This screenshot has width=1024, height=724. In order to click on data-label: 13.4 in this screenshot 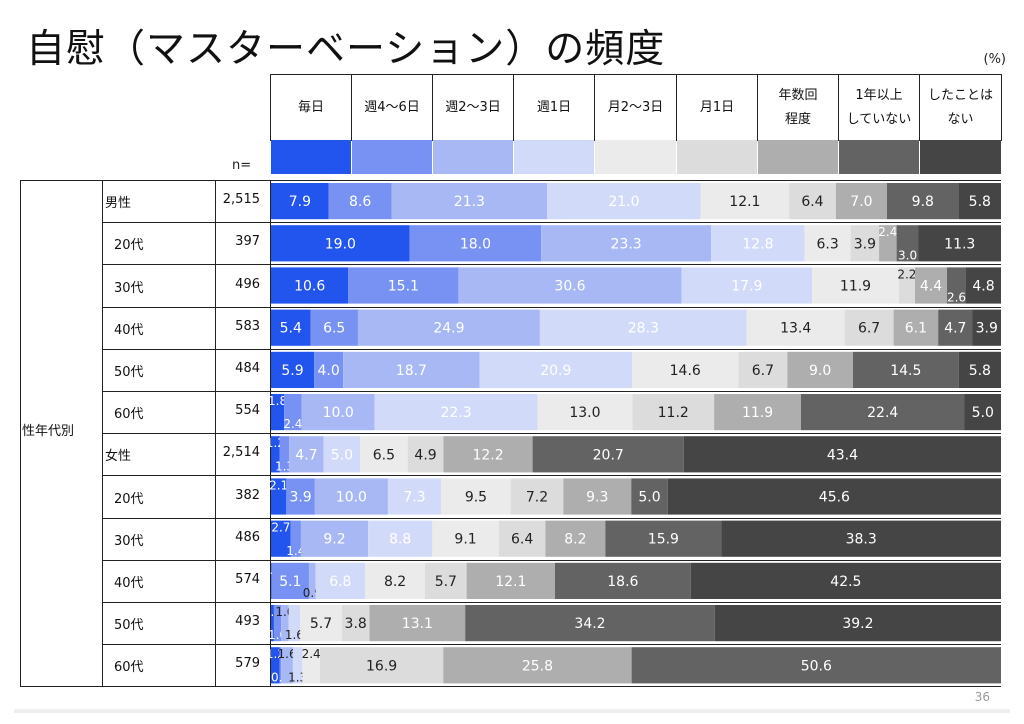, I will do `click(795, 329)`.